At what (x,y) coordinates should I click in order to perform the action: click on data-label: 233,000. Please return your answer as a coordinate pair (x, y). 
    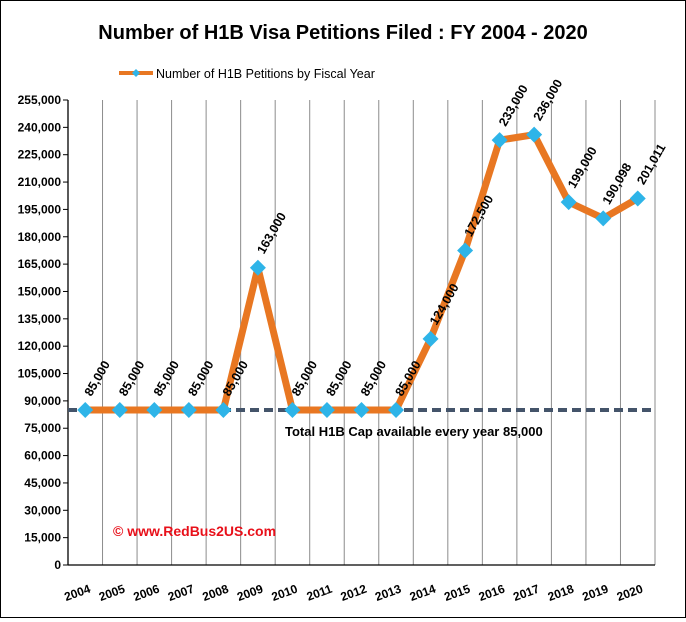
    Looking at the image, I should click on (513, 105).